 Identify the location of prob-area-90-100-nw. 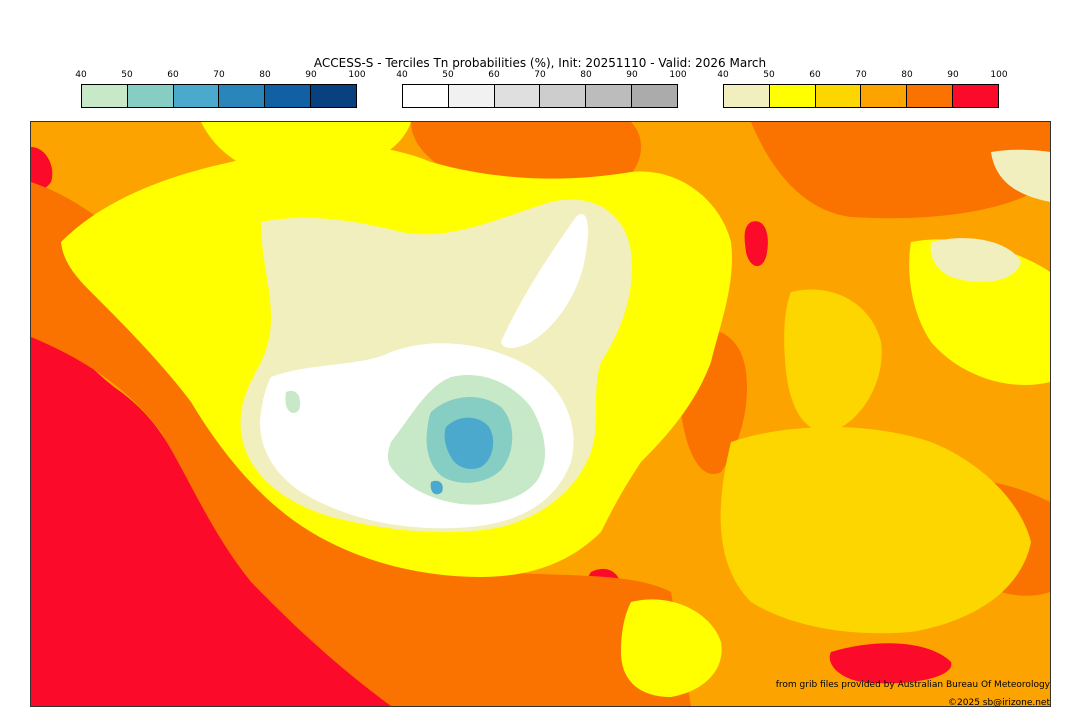
(42, 169).